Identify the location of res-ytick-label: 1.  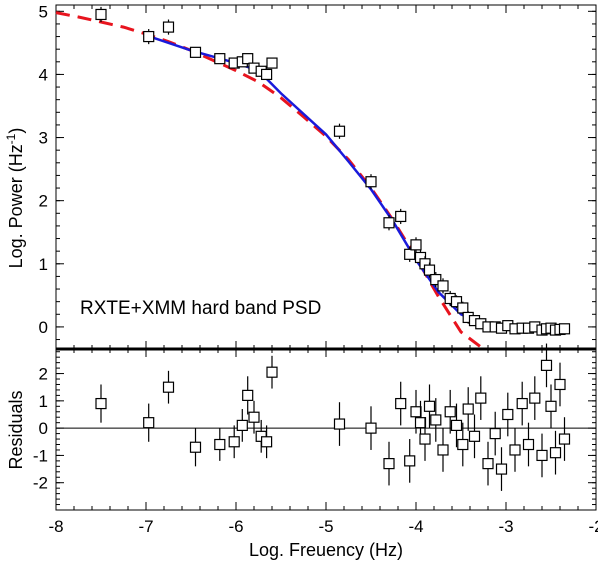
(43, 401).